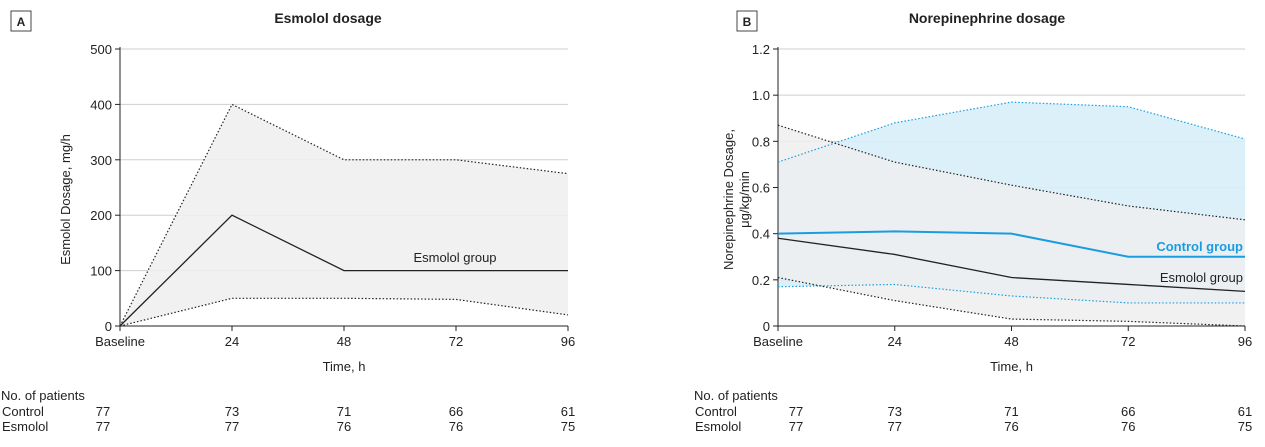 This screenshot has width=1265, height=447. What do you see at coordinates (987, 18) in the screenshot?
I see `chart-title: Norepinephrine dosage` at bounding box center [987, 18].